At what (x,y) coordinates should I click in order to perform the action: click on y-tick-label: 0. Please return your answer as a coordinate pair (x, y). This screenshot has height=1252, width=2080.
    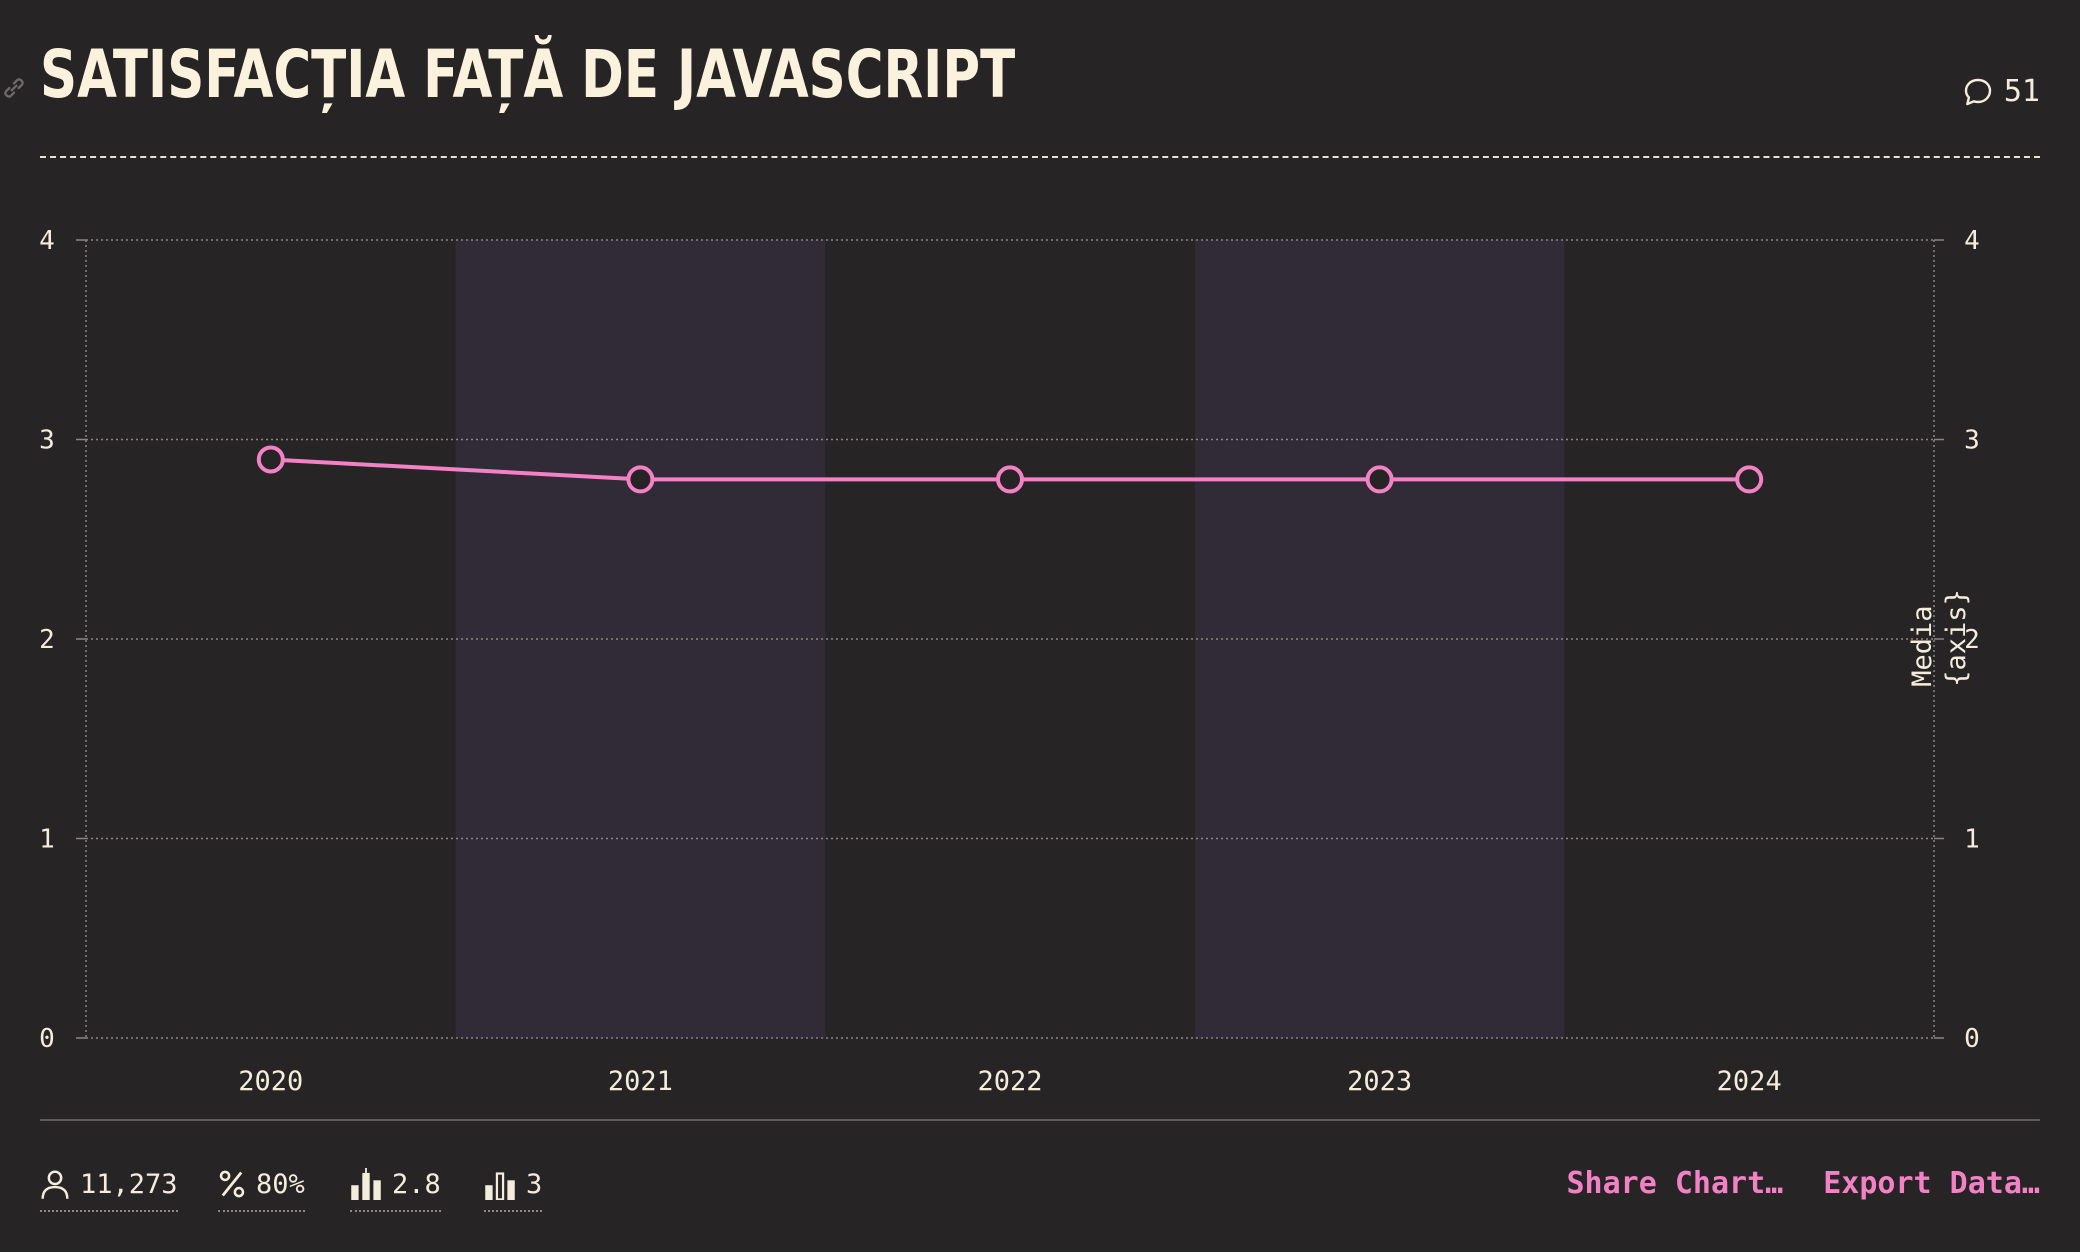
    Looking at the image, I should click on (47, 1039).